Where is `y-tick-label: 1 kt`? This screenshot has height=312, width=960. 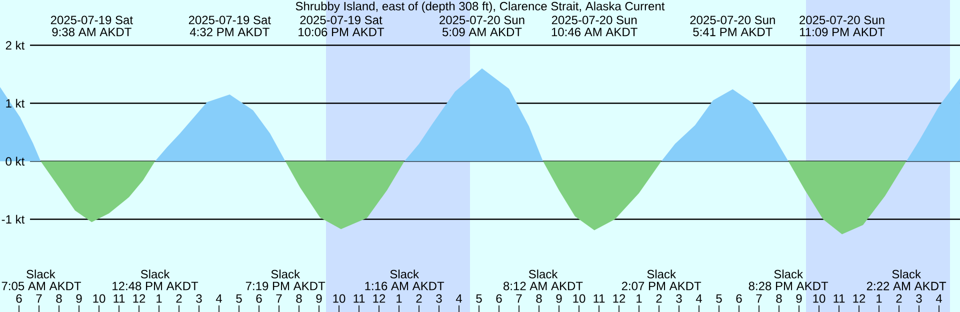 y-tick-label: 1 kt is located at coordinates (15, 103).